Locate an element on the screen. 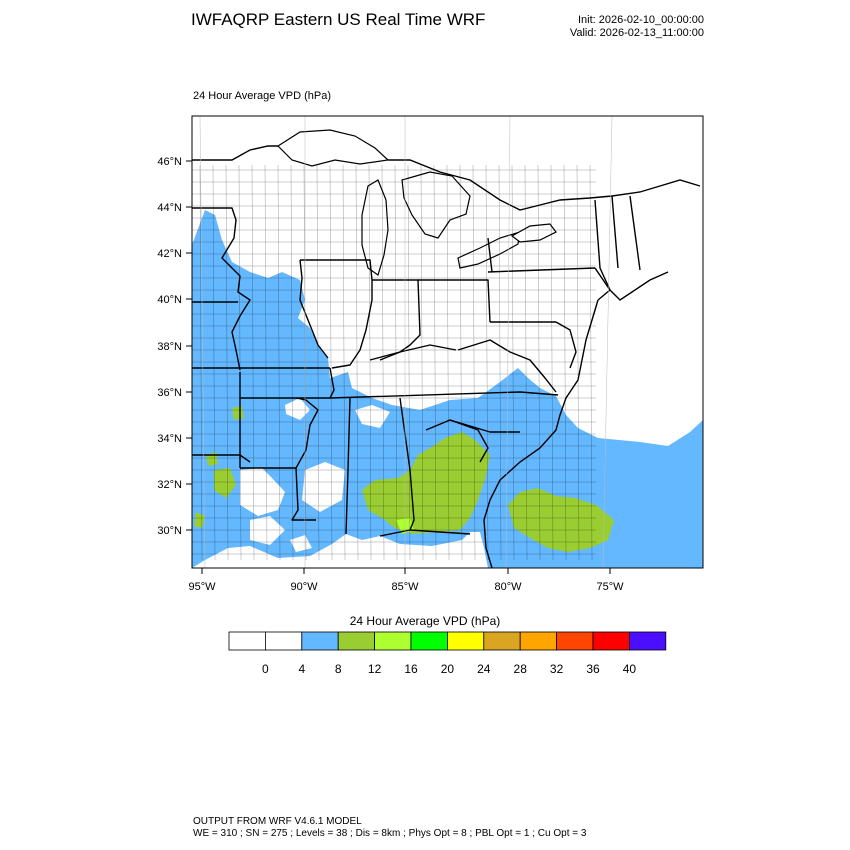 The height and width of the screenshot is (850, 850). colorbar-label: 12 is located at coordinates (375, 669).